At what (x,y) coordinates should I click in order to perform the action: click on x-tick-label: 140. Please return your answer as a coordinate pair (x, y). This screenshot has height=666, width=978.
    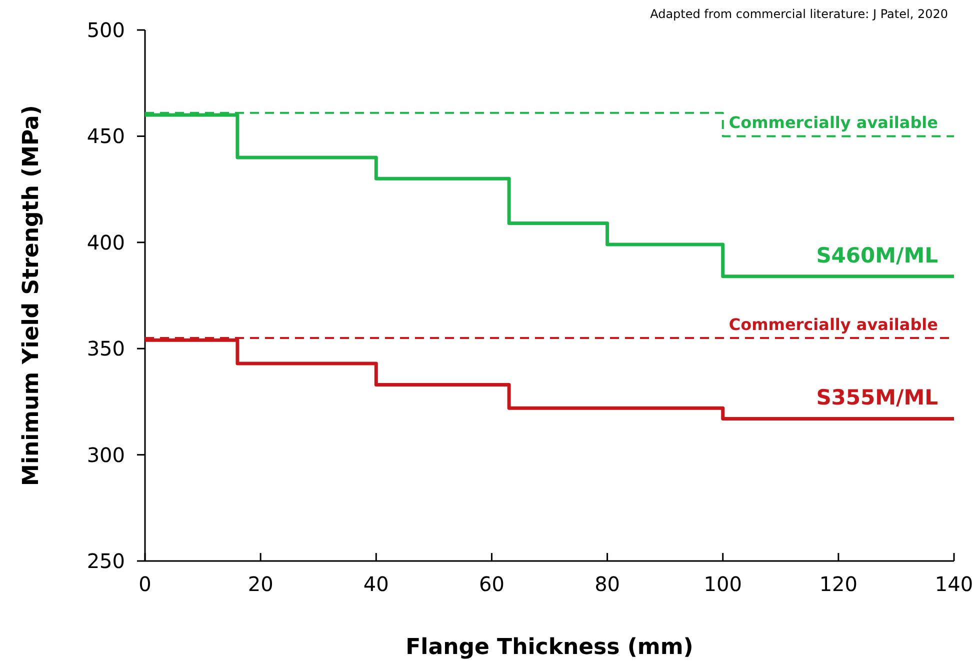
    Looking at the image, I should click on (954, 584).